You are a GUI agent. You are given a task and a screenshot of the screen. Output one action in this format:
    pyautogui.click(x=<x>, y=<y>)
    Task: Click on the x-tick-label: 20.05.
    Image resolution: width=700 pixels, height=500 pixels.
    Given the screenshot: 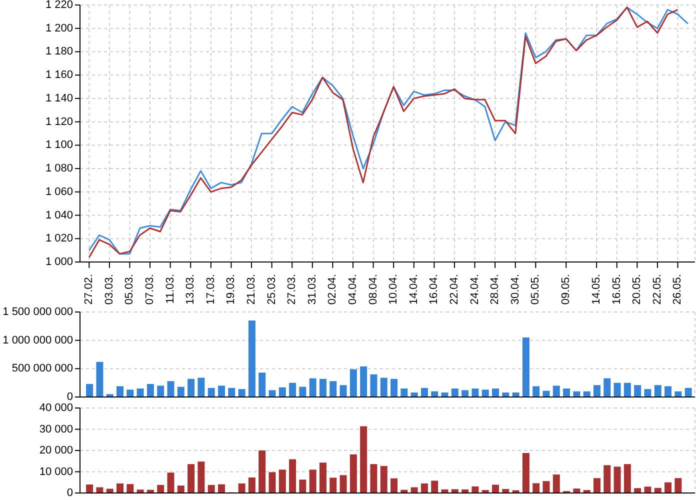 What is the action you would take?
    pyautogui.click(x=637, y=289)
    